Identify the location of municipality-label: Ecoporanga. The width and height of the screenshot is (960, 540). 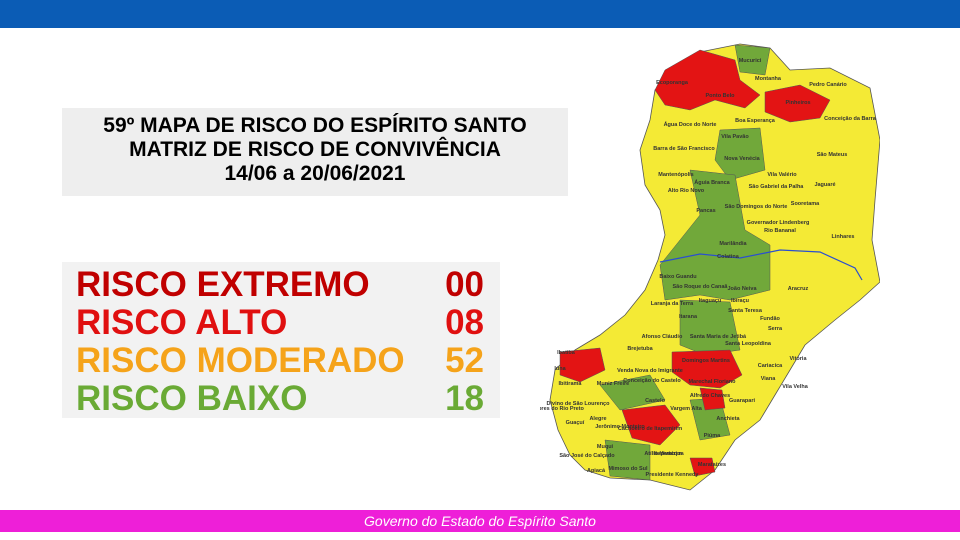
(672, 83).